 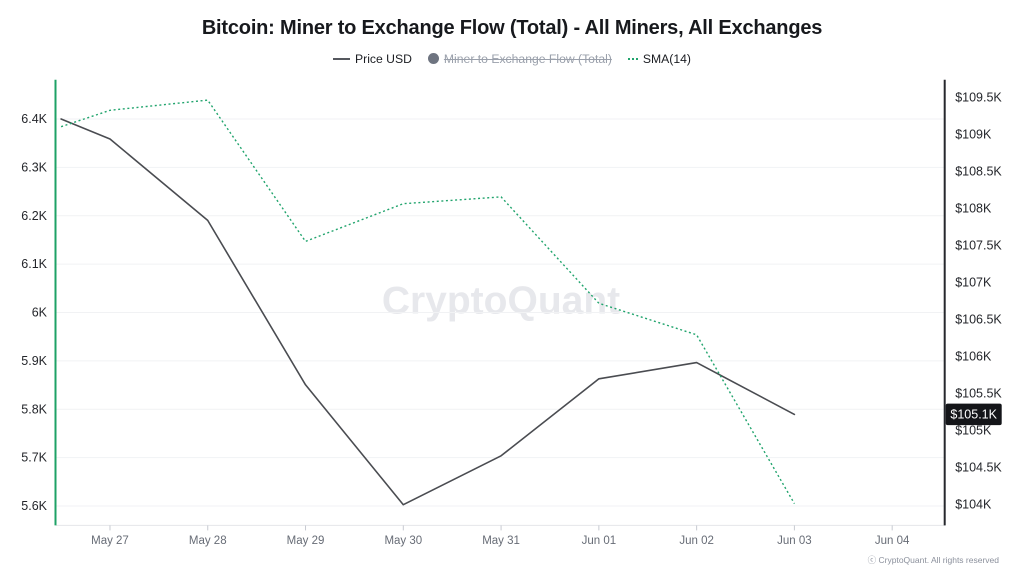 What do you see at coordinates (973, 283) in the screenshot?
I see `right-axis-label: $107K` at bounding box center [973, 283].